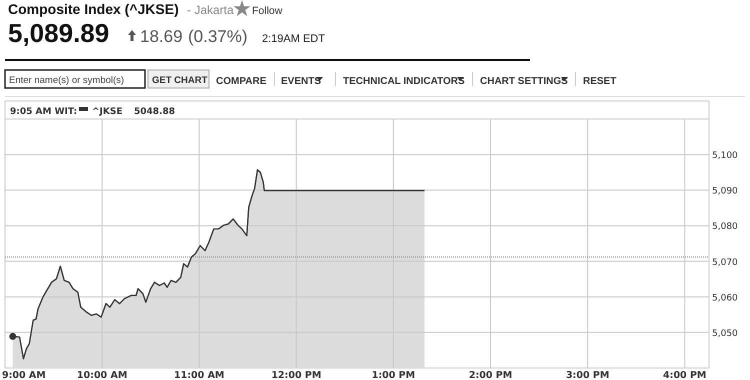  I want to click on text: GET CHART, so click(180, 80).